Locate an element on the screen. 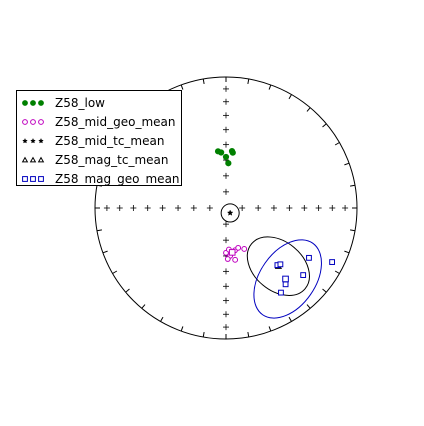 The height and width of the screenshot is (426, 424). legend-item: Z58_mid_geo_mean is located at coordinates (99, 122).